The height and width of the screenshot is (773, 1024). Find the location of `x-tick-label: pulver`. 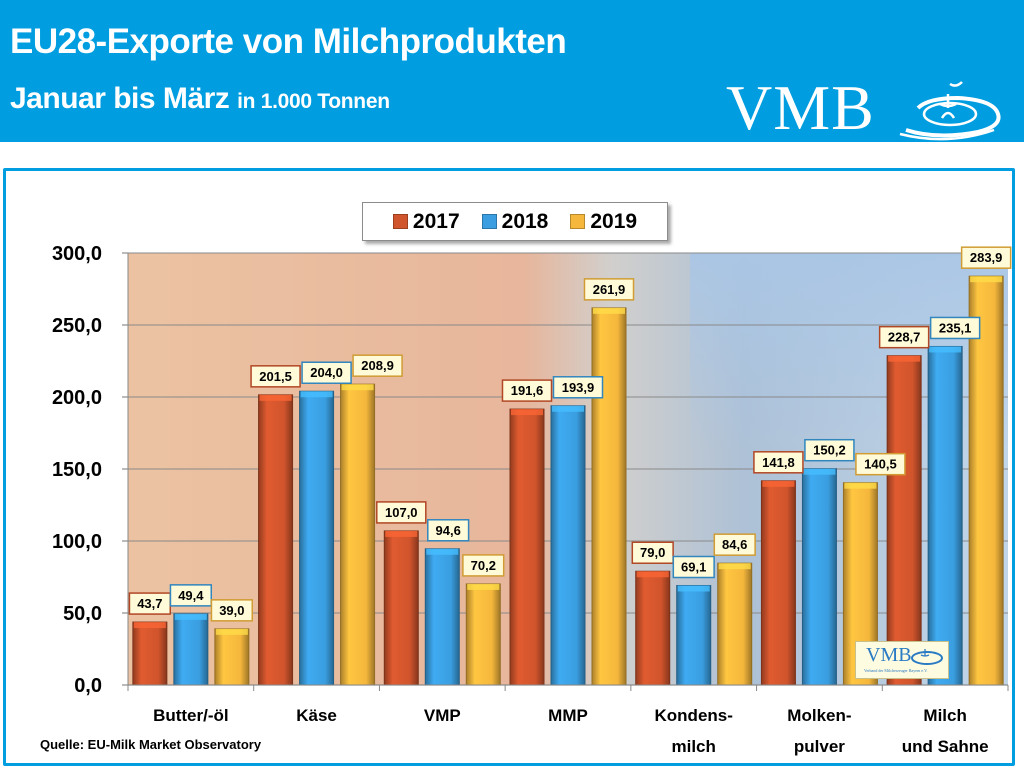

x-tick-label: pulver is located at coordinates (819, 746).